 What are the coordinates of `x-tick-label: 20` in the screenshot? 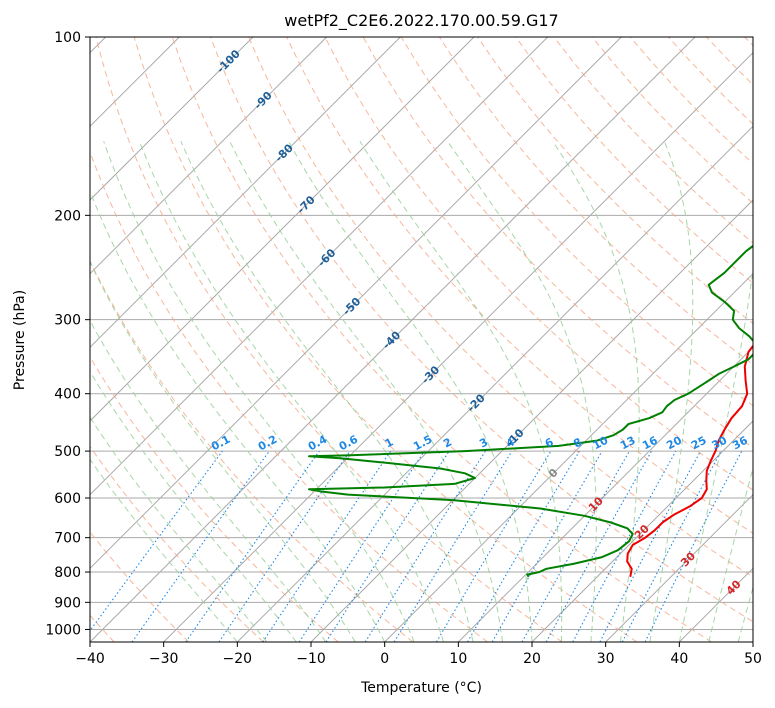 It's located at (532, 659).